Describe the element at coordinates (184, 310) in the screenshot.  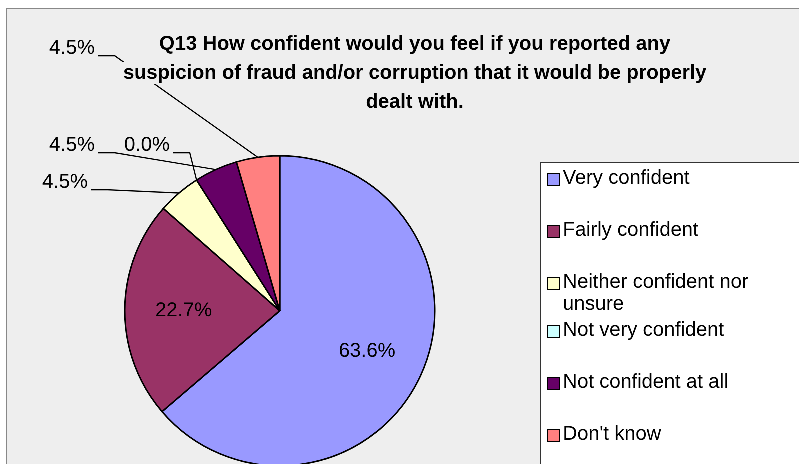
I see `data-label: 22.7%` at that location.